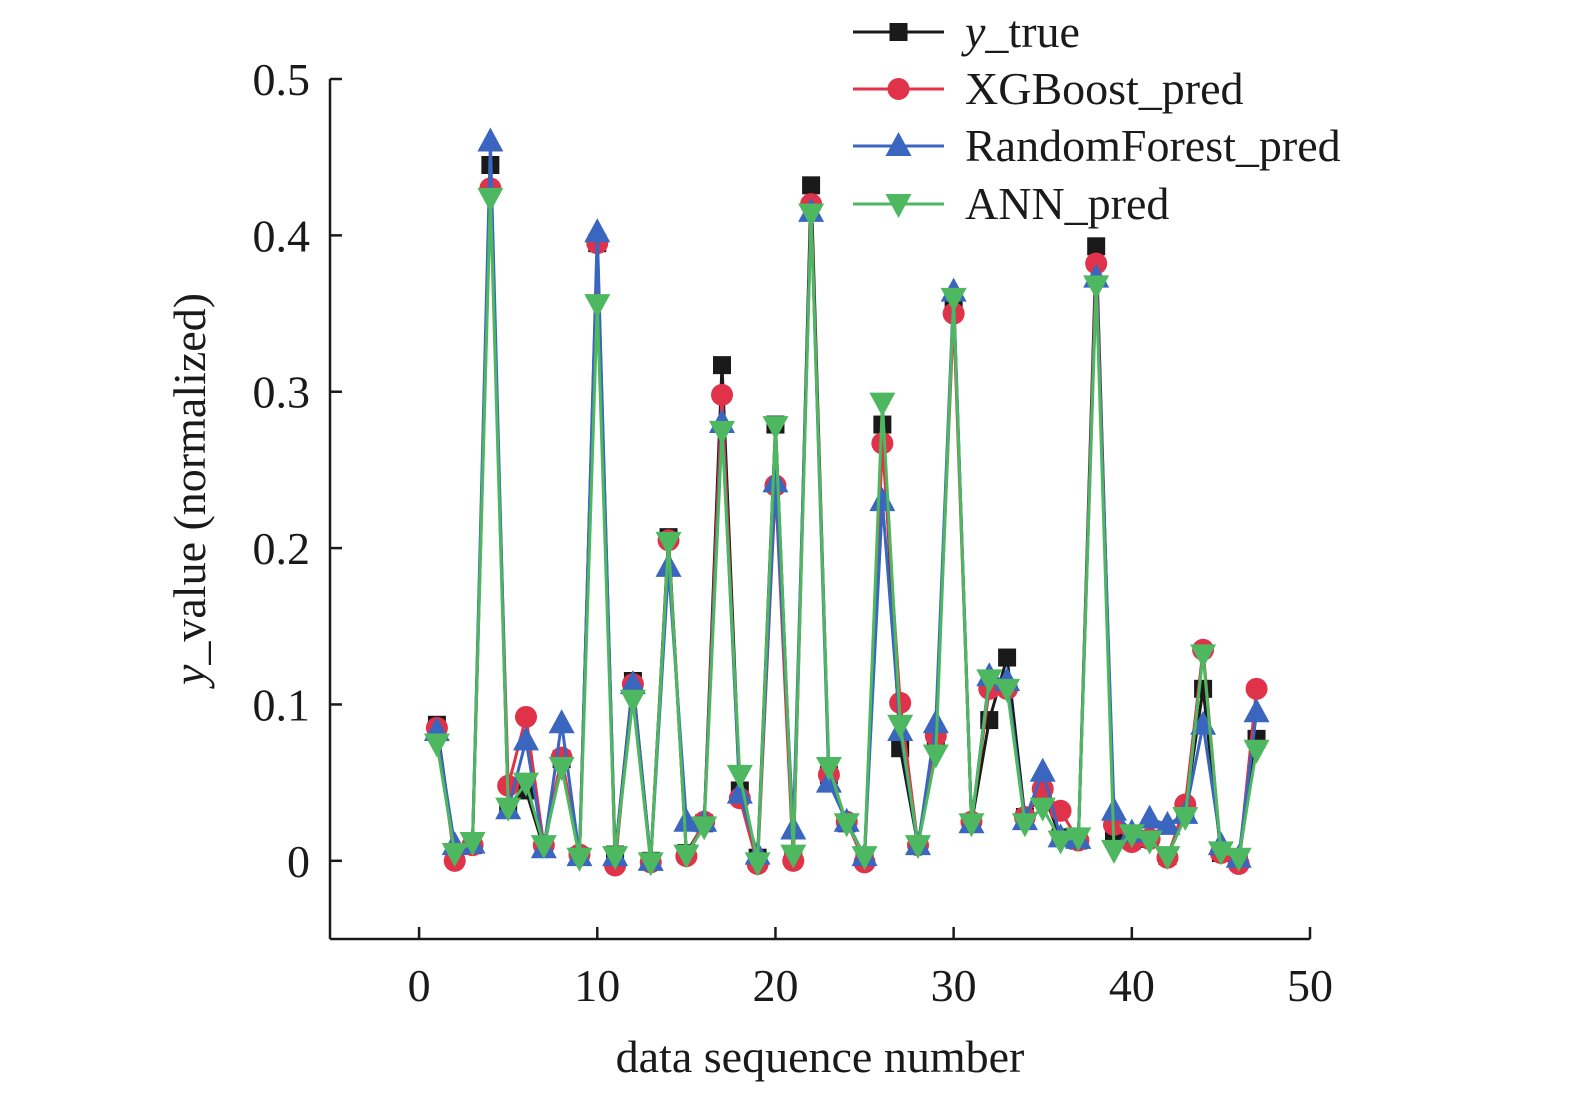  I want to click on y-tick-label: 0.1, so click(282, 704).